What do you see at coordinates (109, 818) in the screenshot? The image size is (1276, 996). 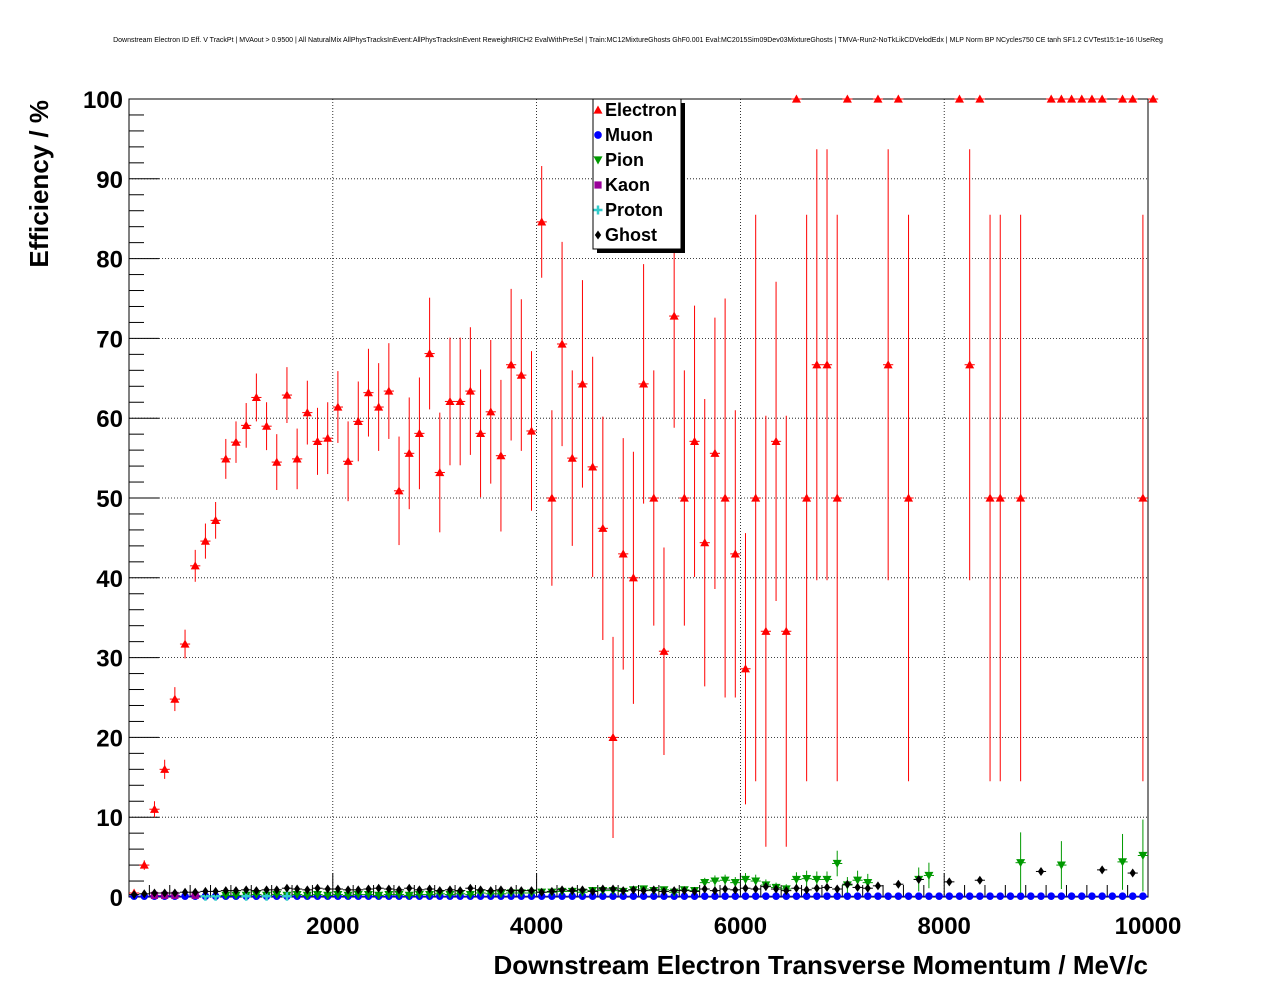 I see `y-tick-label: 10` at bounding box center [109, 818].